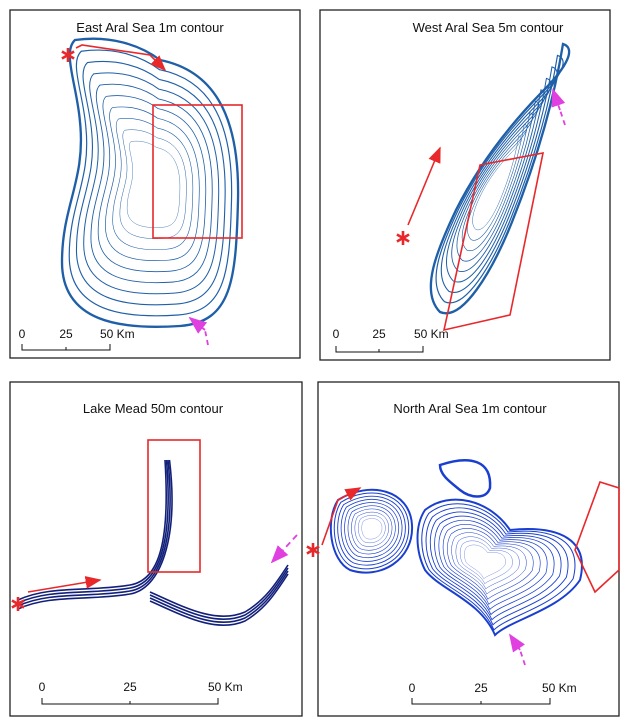 The height and width of the screenshot is (717, 620). Describe the element at coordinates (470, 408) in the screenshot. I see `panel-title: North Aral Sea 1m contour` at that location.